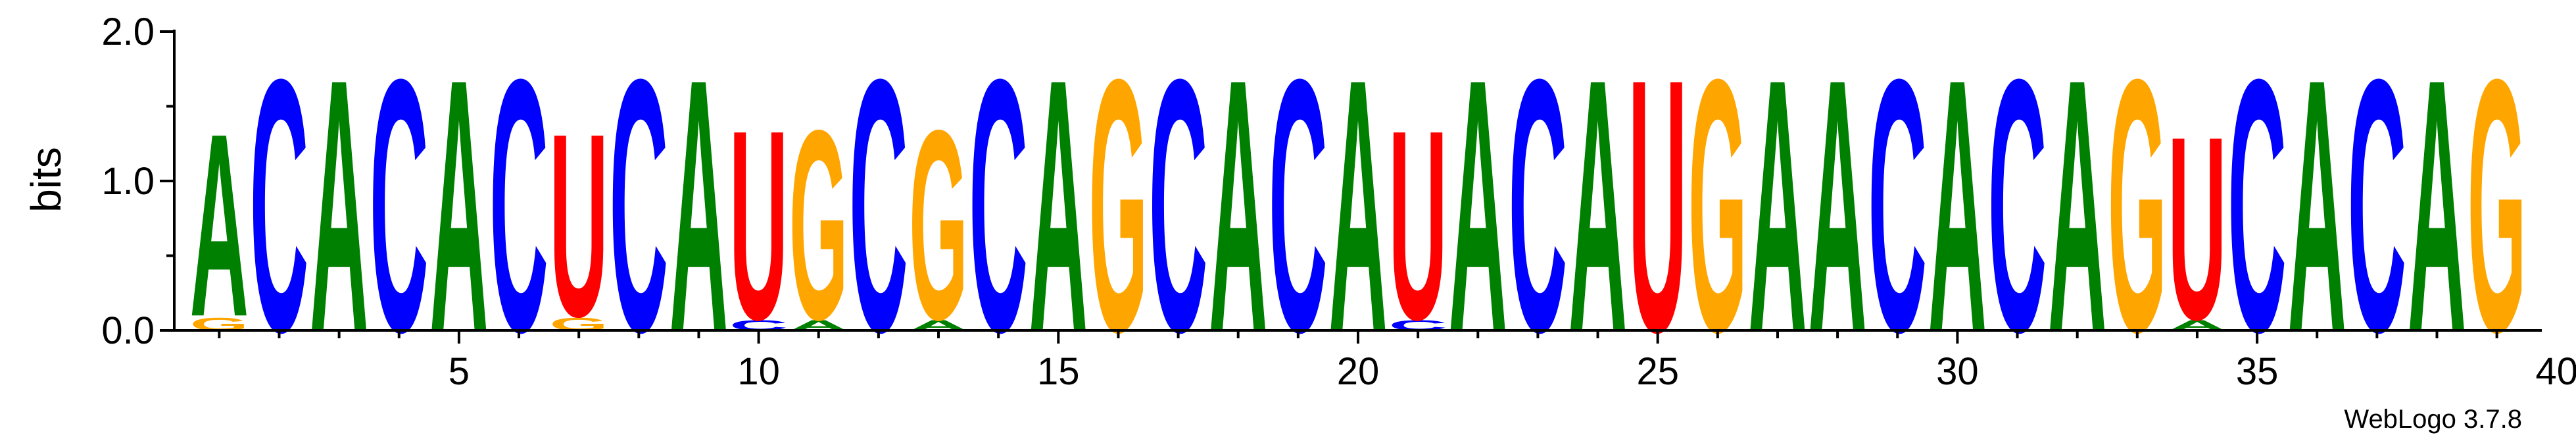  I want to click on y-tick-label: 2.0, so click(128, 32).